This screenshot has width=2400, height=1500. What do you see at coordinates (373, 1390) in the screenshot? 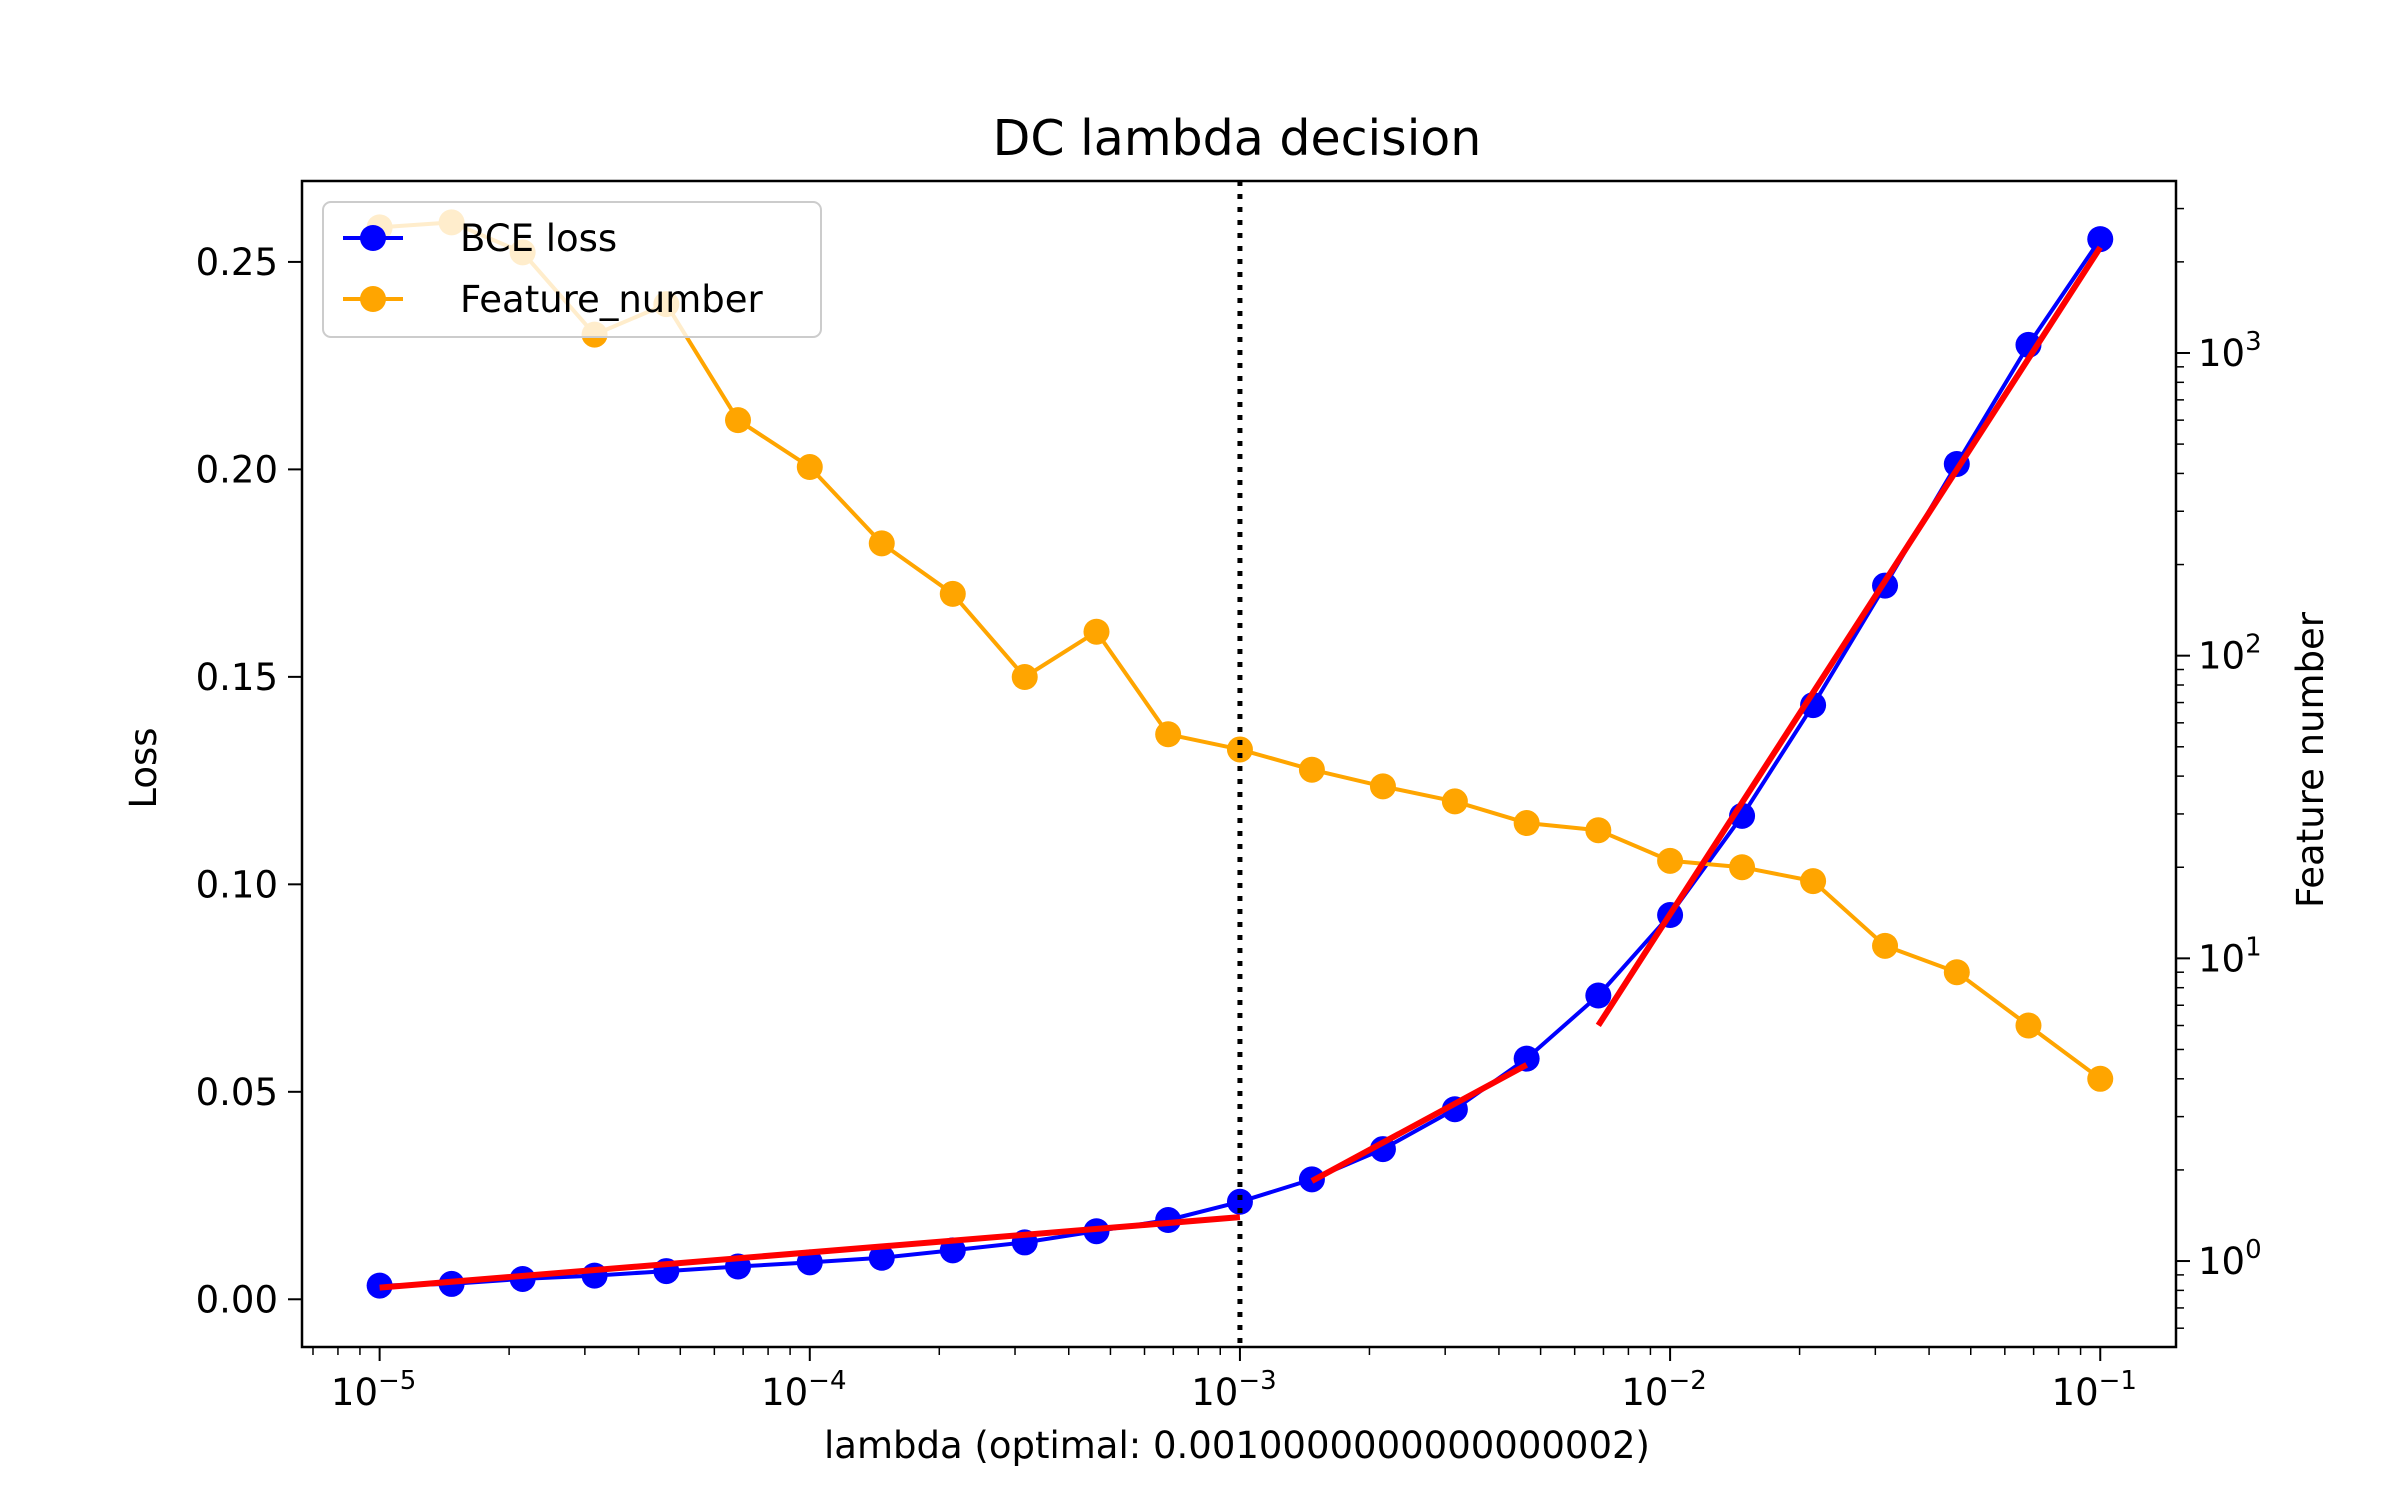
I see `x-tick-label: 10⁻⁵` at bounding box center [373, 1390].